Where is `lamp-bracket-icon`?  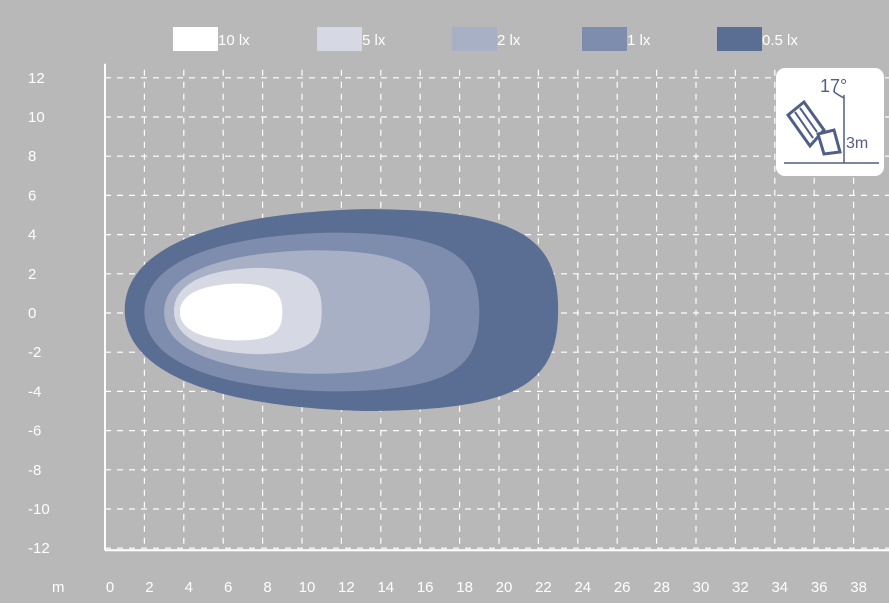 lamp-bracket-icon is located at coordinates (829, 142).